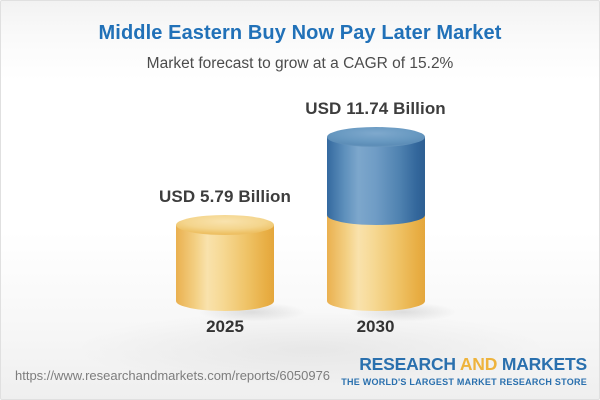 This screenshot has width=600, height=400. What do you see at coordinates (478, 364) in the screenshot?
I see `logo-word-and: AND` at bounding box center [478, 364].